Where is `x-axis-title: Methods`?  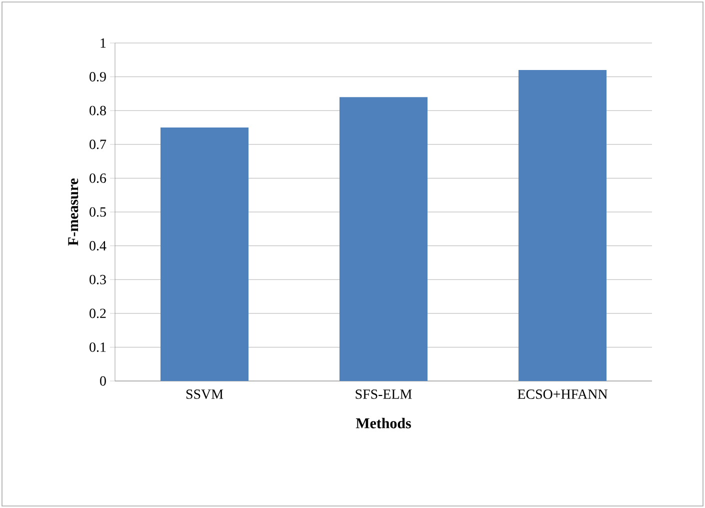 x-axis-title: Methods is located at coordinates (383, 423).